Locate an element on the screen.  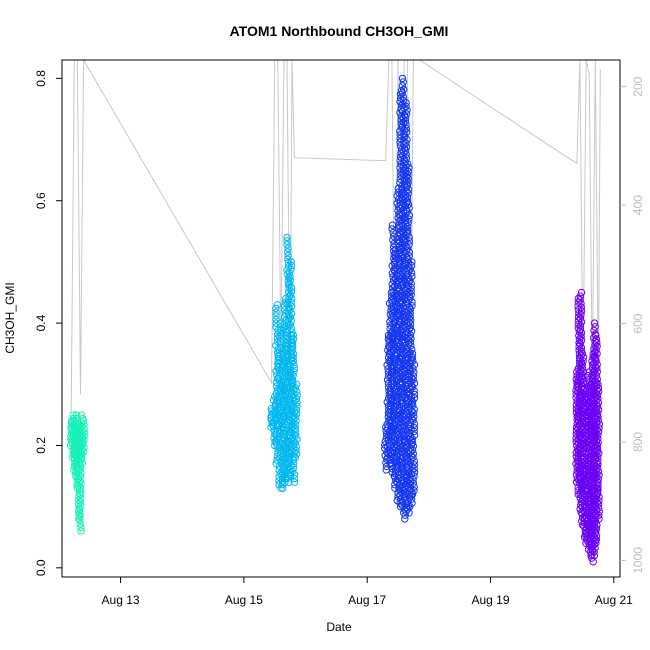
x-axis-label: Date is located at coordinates (339, 627).